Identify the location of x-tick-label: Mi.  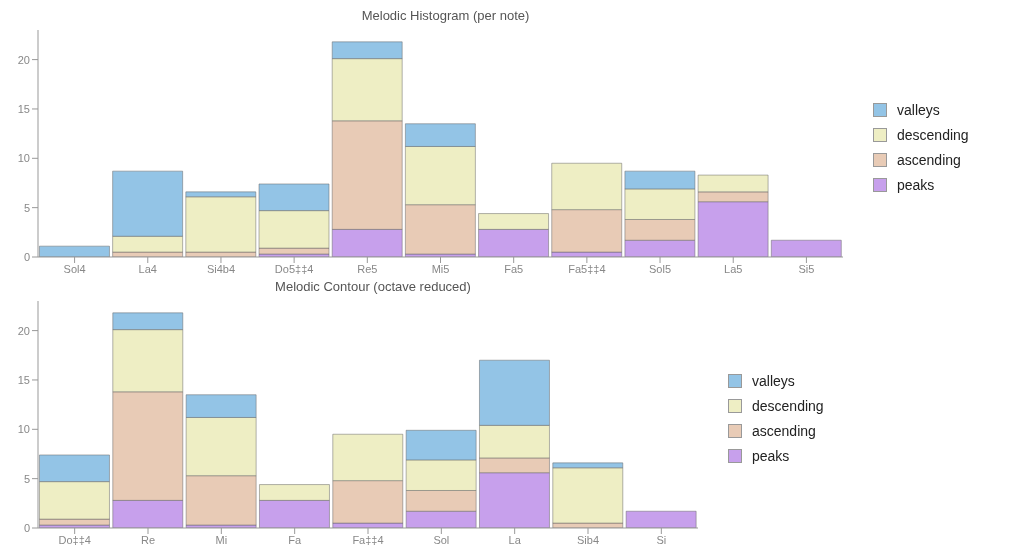
(221, 539).